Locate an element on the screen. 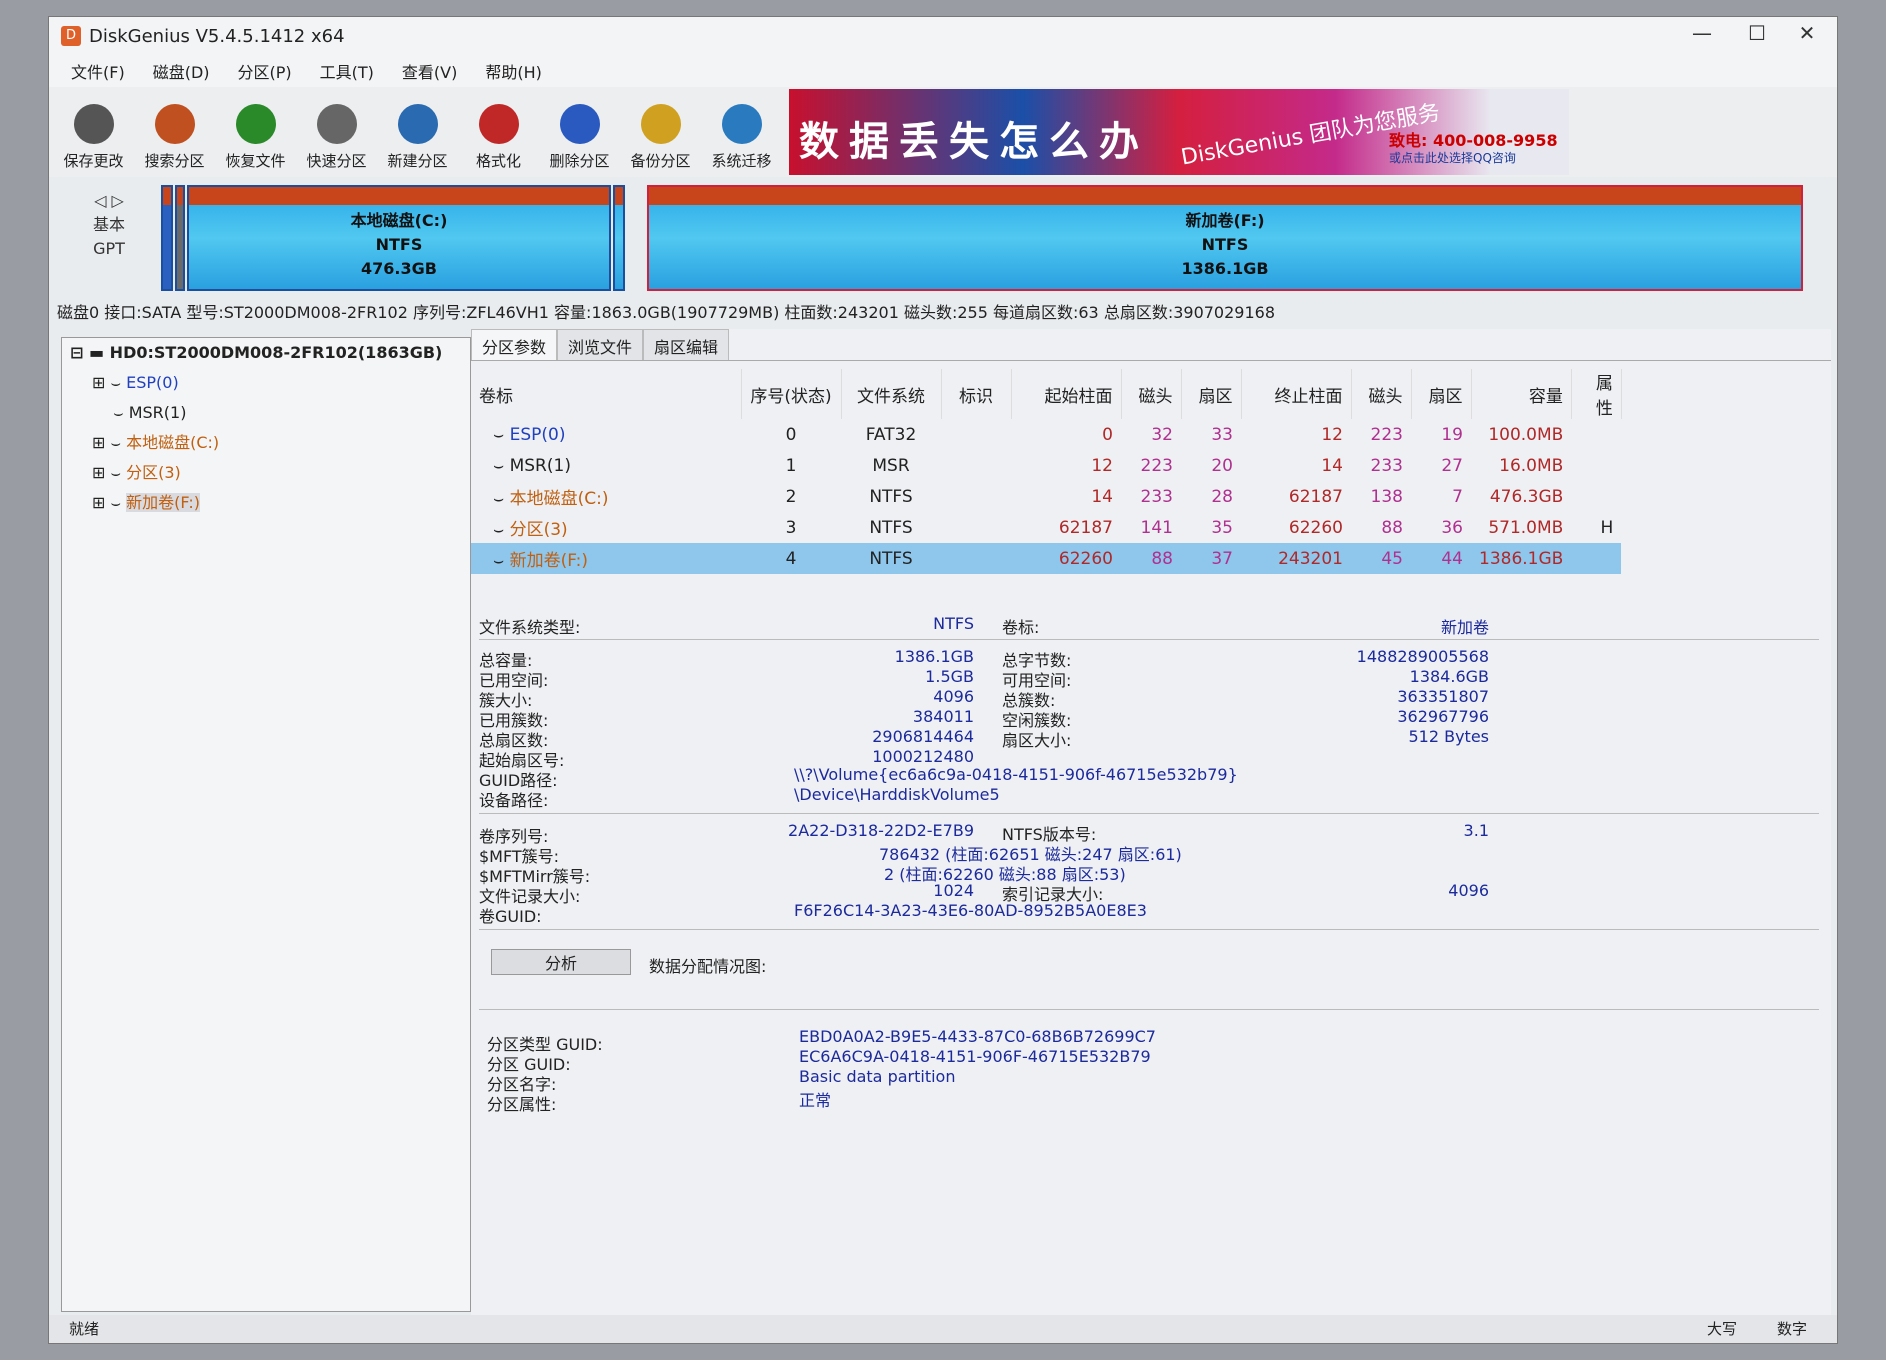  toolbar-button: 备份分区 is located at coordinates (660, 140).